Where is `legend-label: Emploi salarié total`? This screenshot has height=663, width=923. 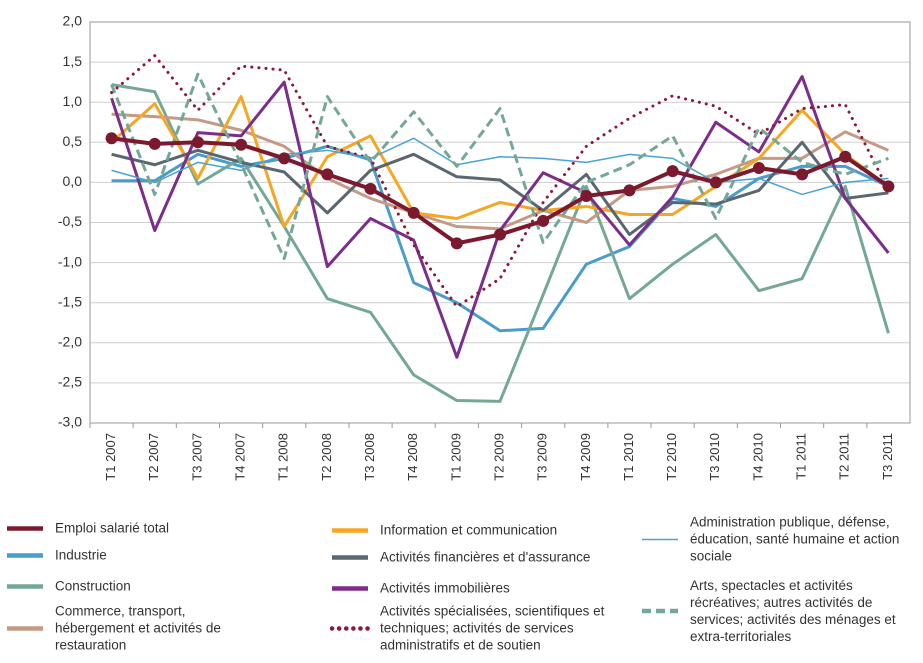 legend-label: Emploi salarié total is located at coordinates (112, 528).